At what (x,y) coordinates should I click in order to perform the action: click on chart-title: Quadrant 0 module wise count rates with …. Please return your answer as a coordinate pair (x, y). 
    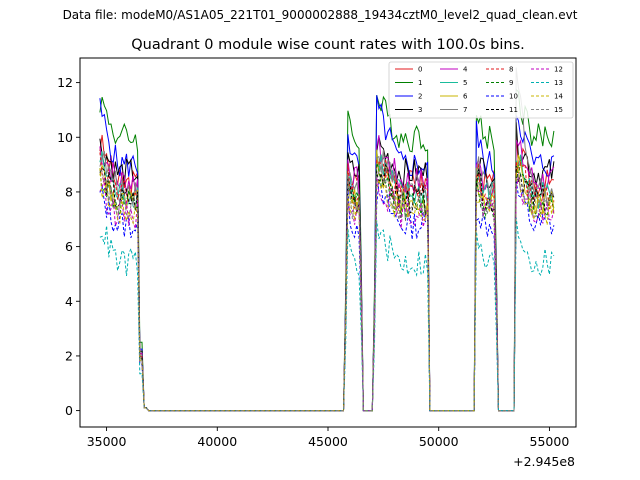
    Looking at the image, I should click on (328, 45).